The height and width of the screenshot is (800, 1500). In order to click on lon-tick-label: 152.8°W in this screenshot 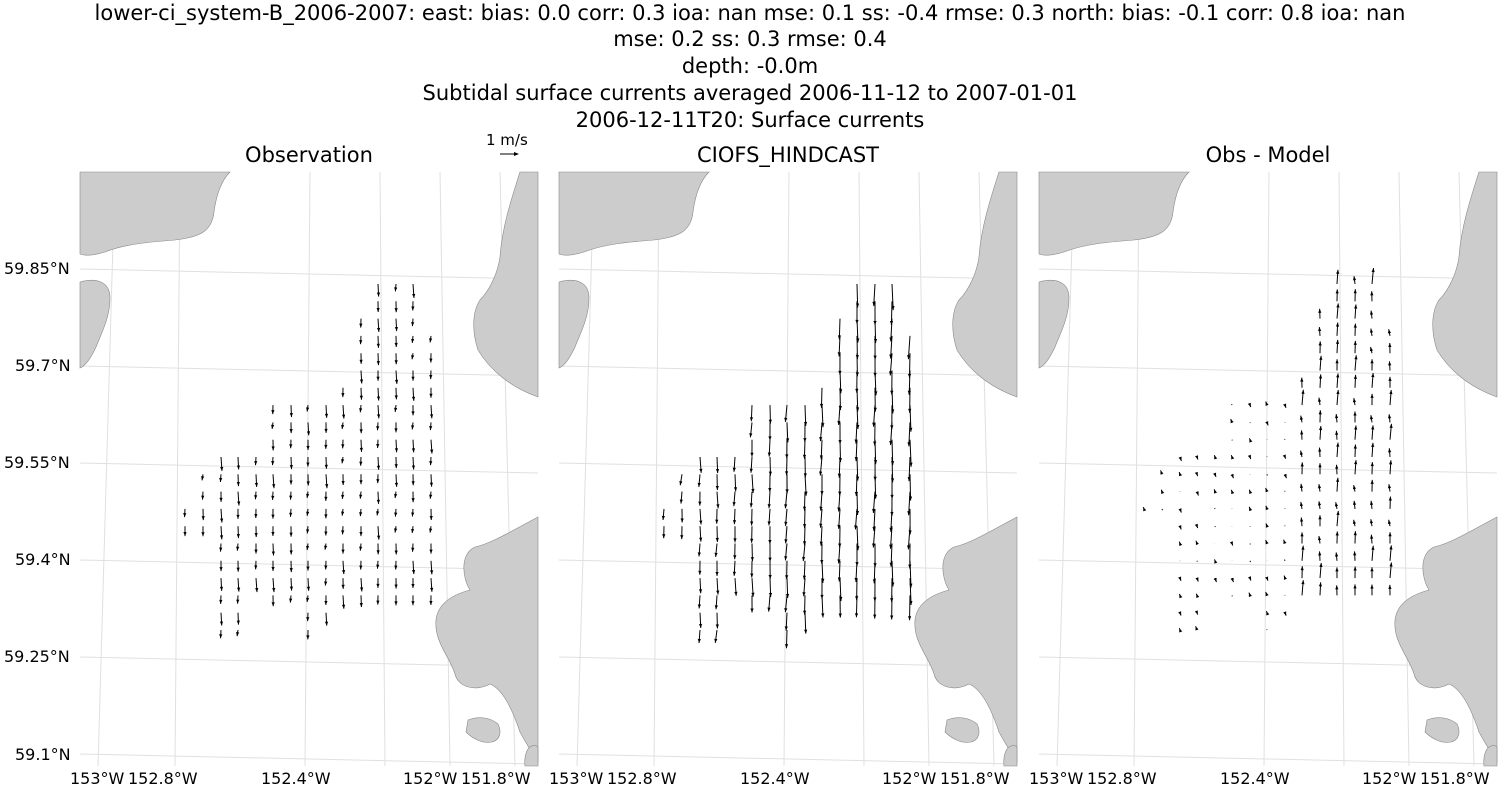, I will do `click(163, 778)`.